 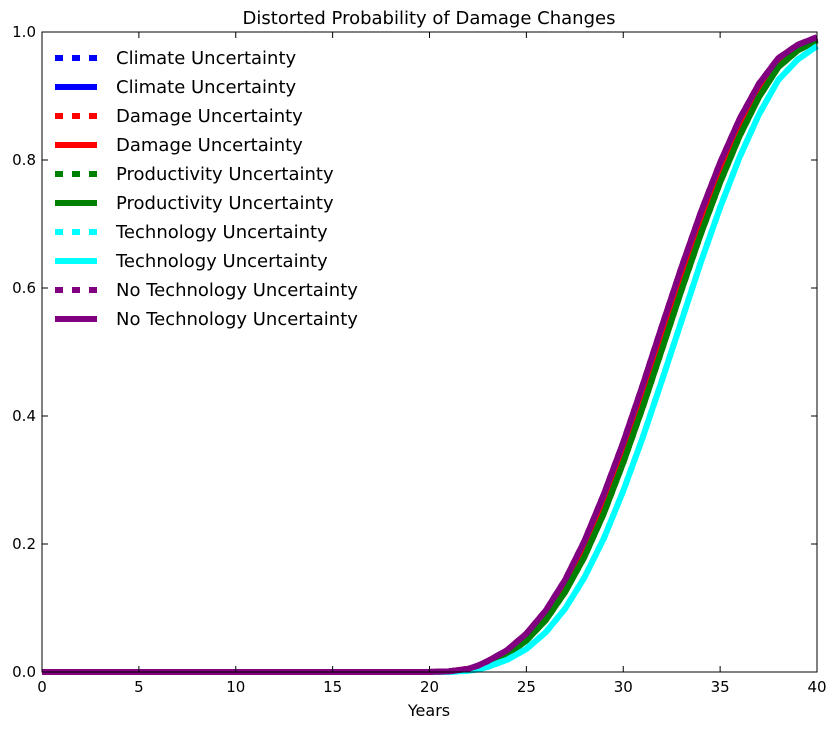 I want to click on chart-title: Distorted Probability of Damage Changes, so click(x=429, y=18).